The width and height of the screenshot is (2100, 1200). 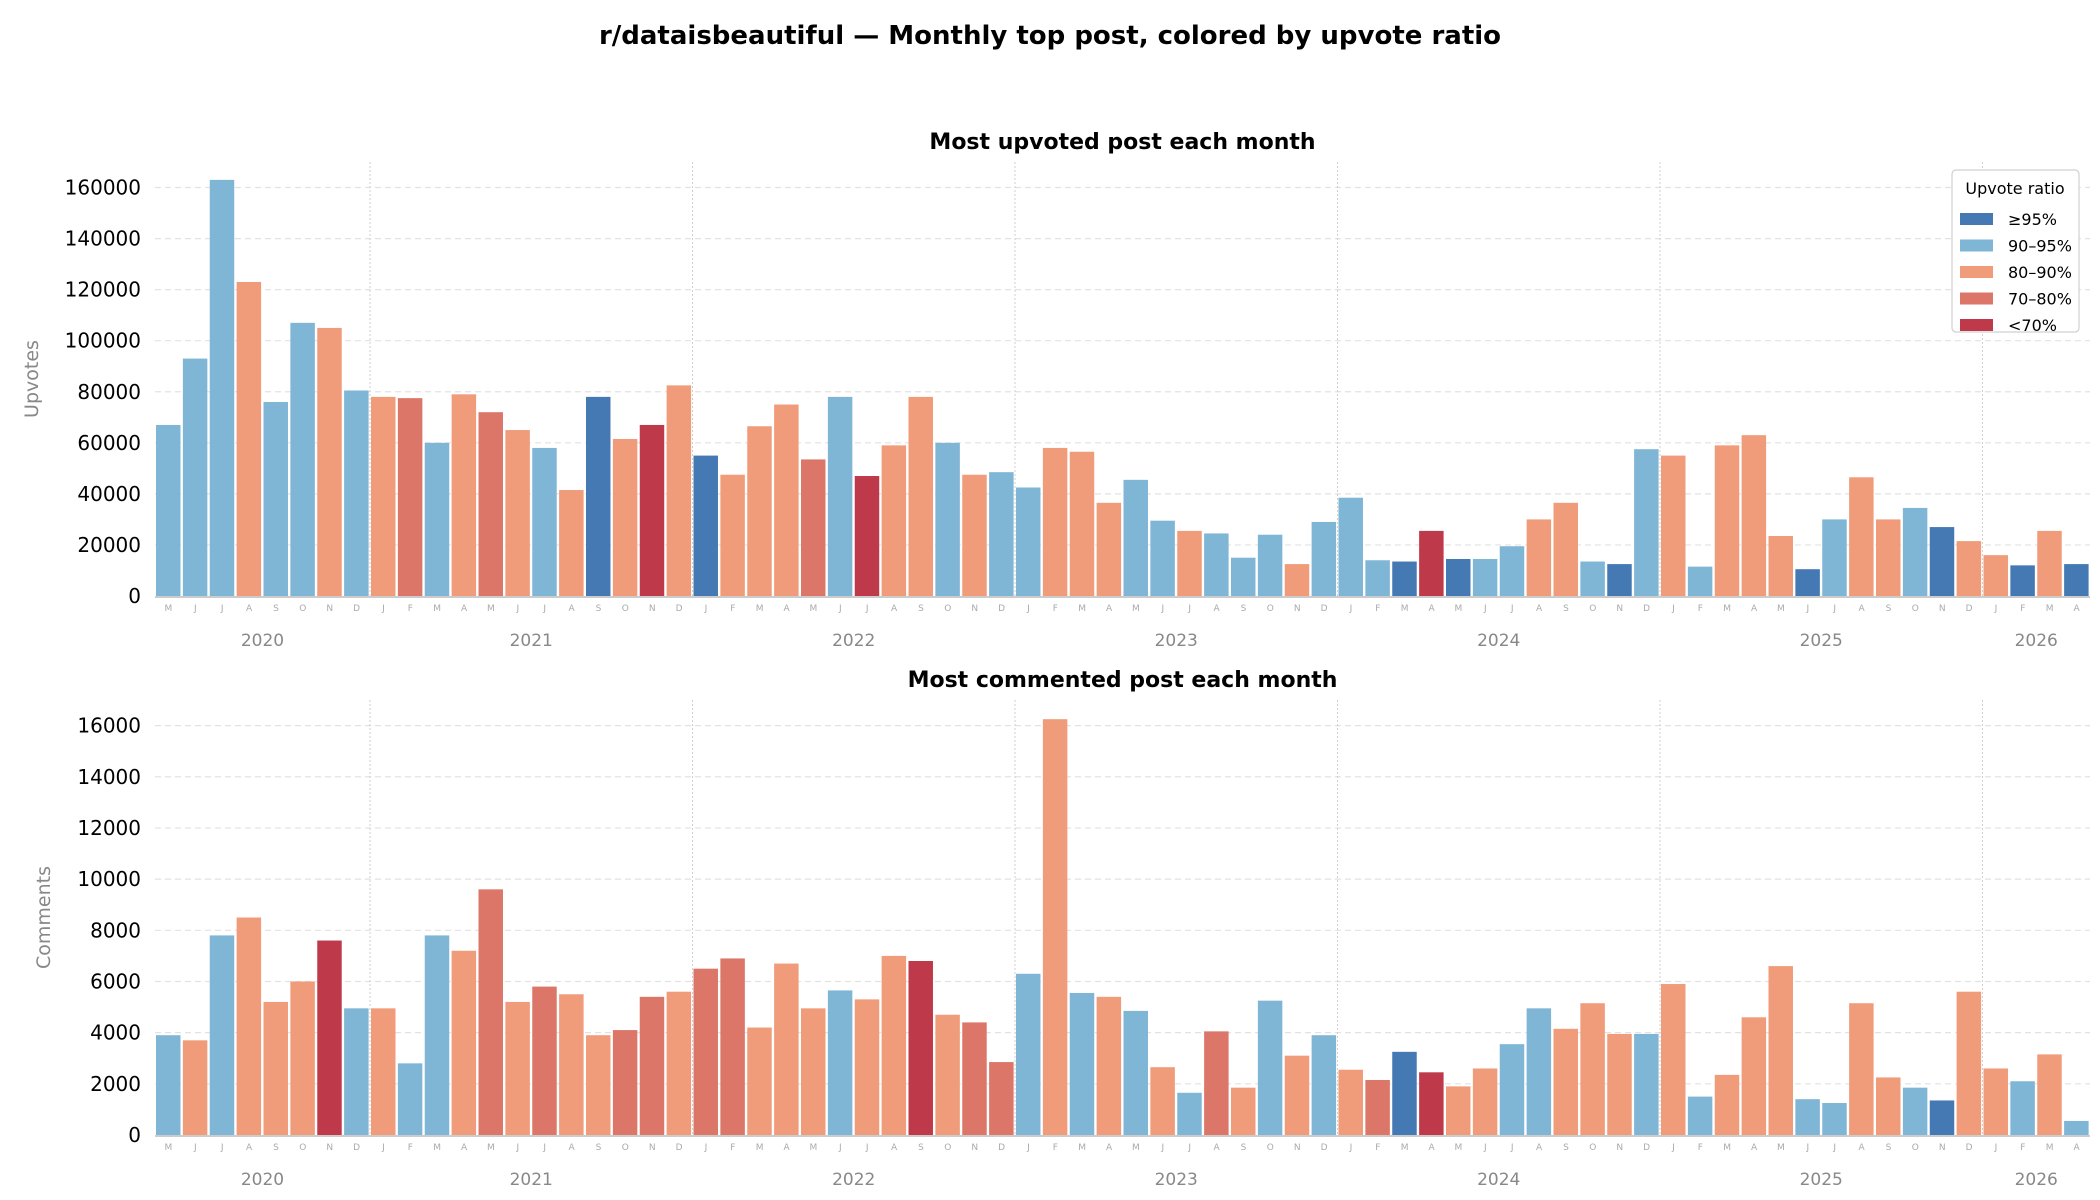 I want to click on legend-box, so click(x=2015, y=251).